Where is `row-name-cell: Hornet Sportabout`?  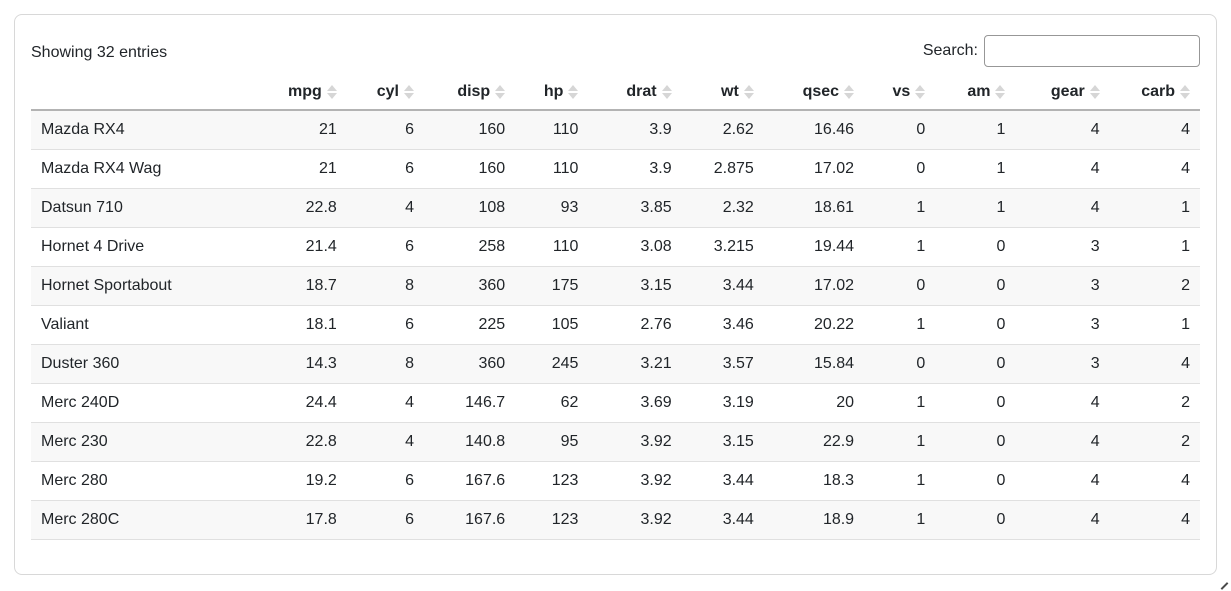 row-name-cell: Hornet Sportabout is located at coordinates (151, 286).